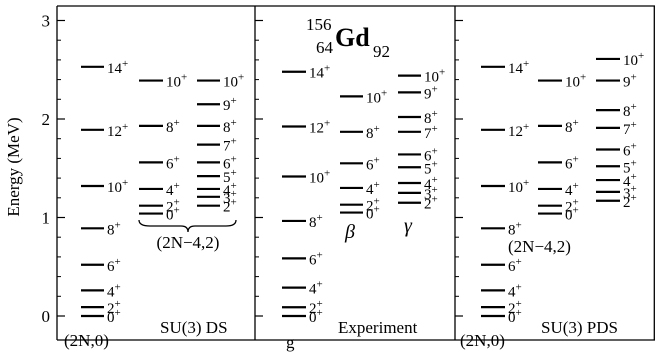  Describe the element at coordinates (187, 226) in the screenshot. I see `band-brace` at that location.